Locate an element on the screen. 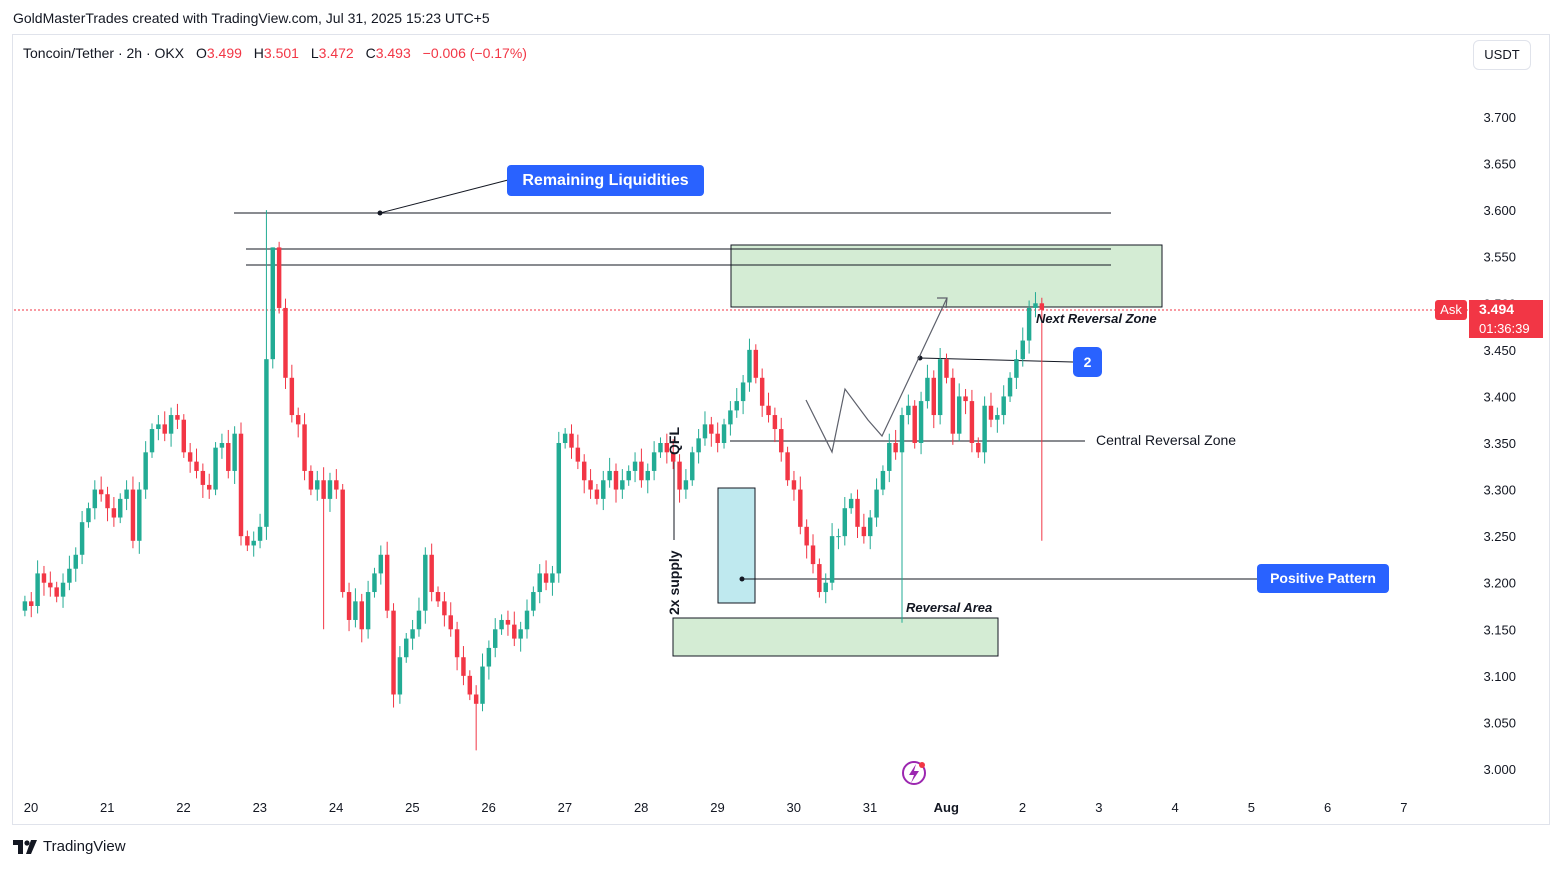 This screenshot has height=869, width=1563. x-tick-label: 31 is located at coordinates (870, 807).